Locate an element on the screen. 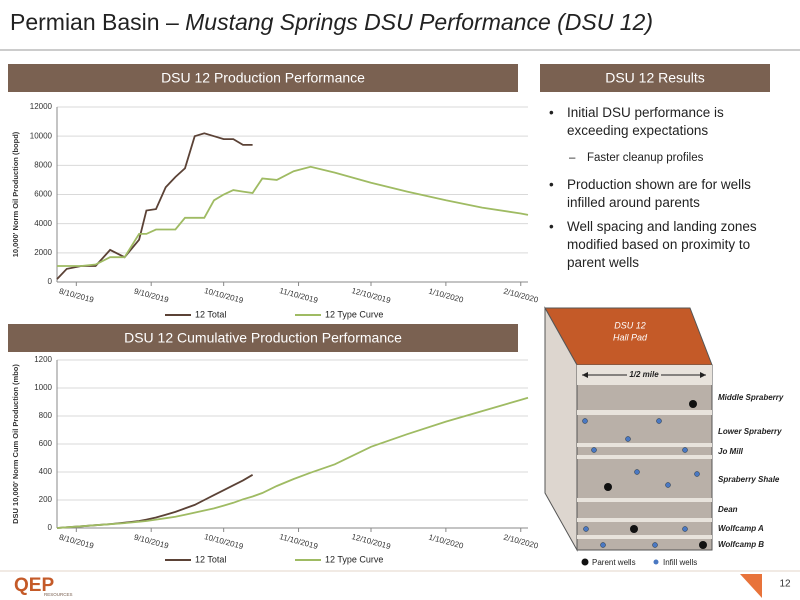 This screenshot has width=800, height=600. results-title: DSU 12 Results is located at coordinates (655, 78).